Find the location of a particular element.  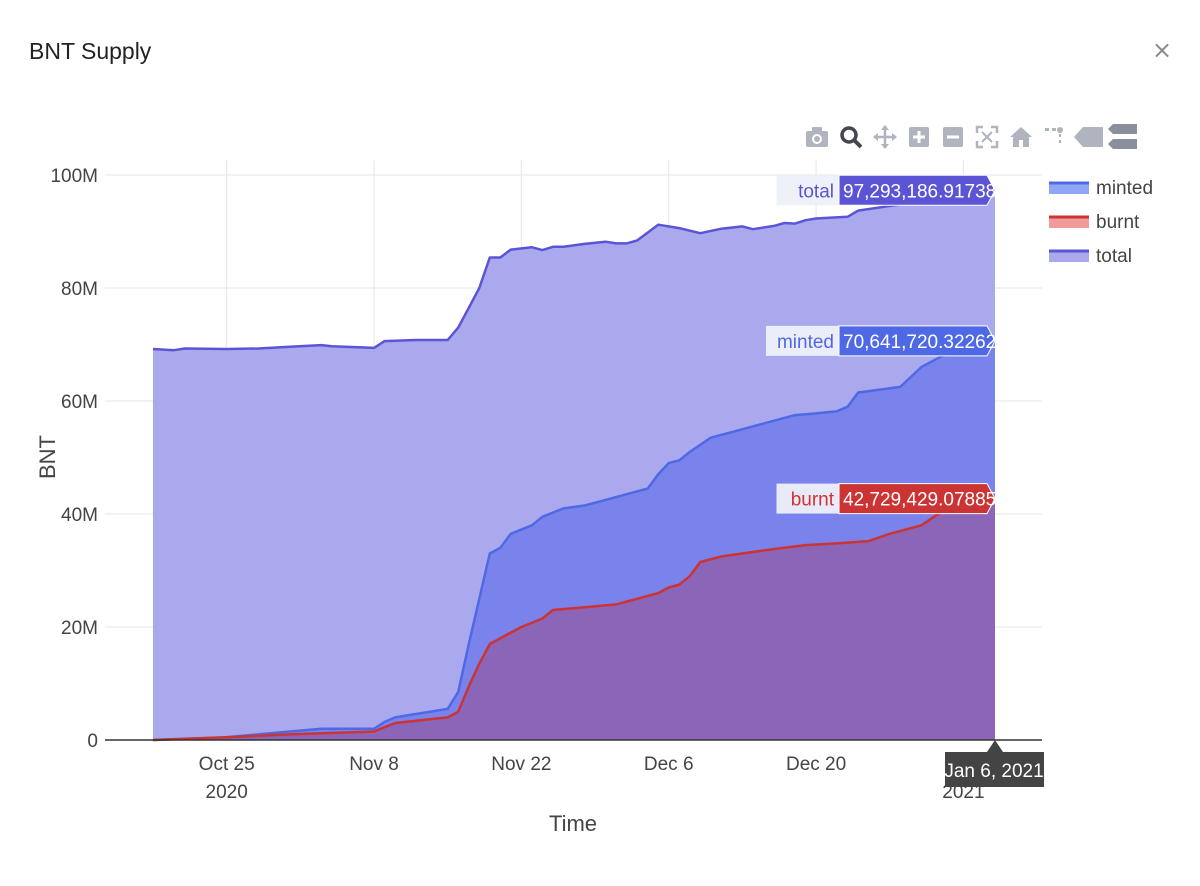

hover-closest-icon is located at coordinates (1089, 137).